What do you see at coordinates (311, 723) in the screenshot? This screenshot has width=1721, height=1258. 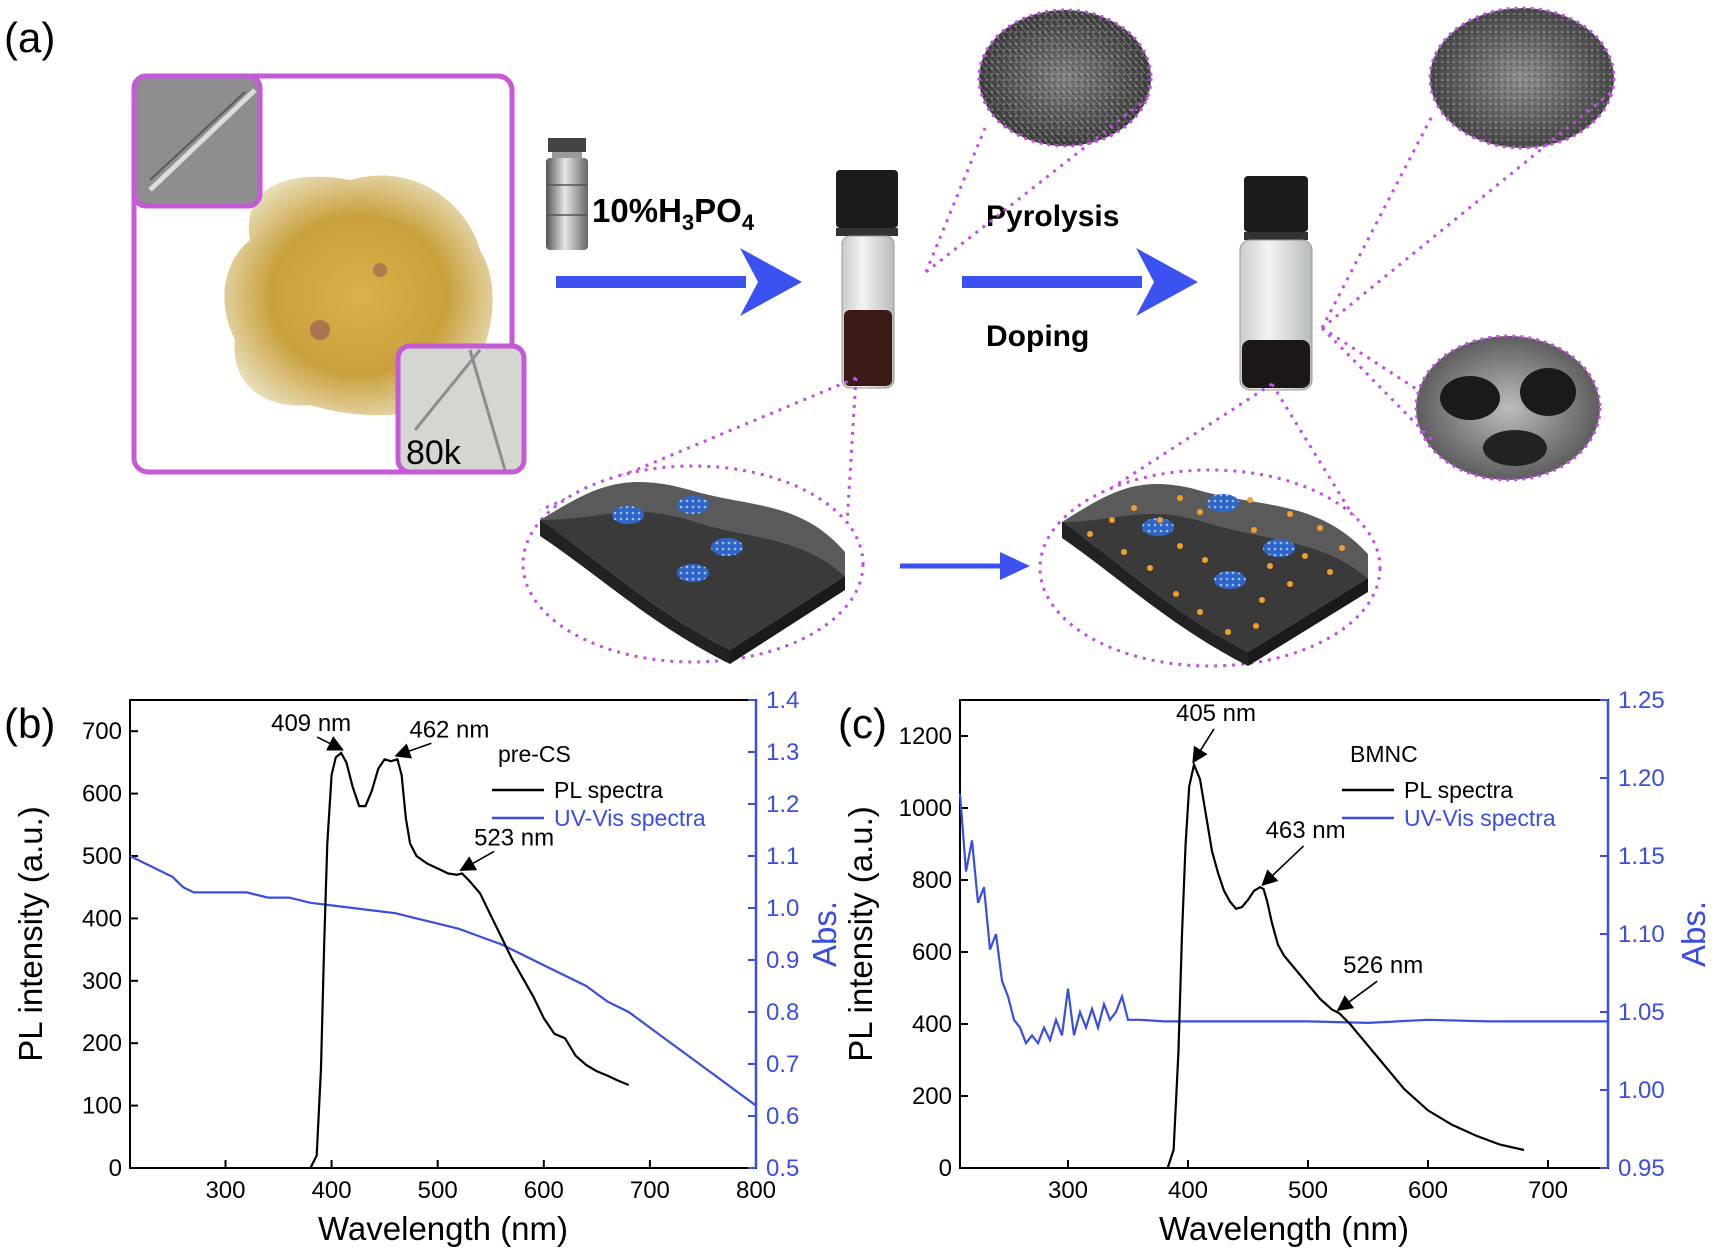 I see `peak-label: 409 nm` at bounding box center [311, 723].